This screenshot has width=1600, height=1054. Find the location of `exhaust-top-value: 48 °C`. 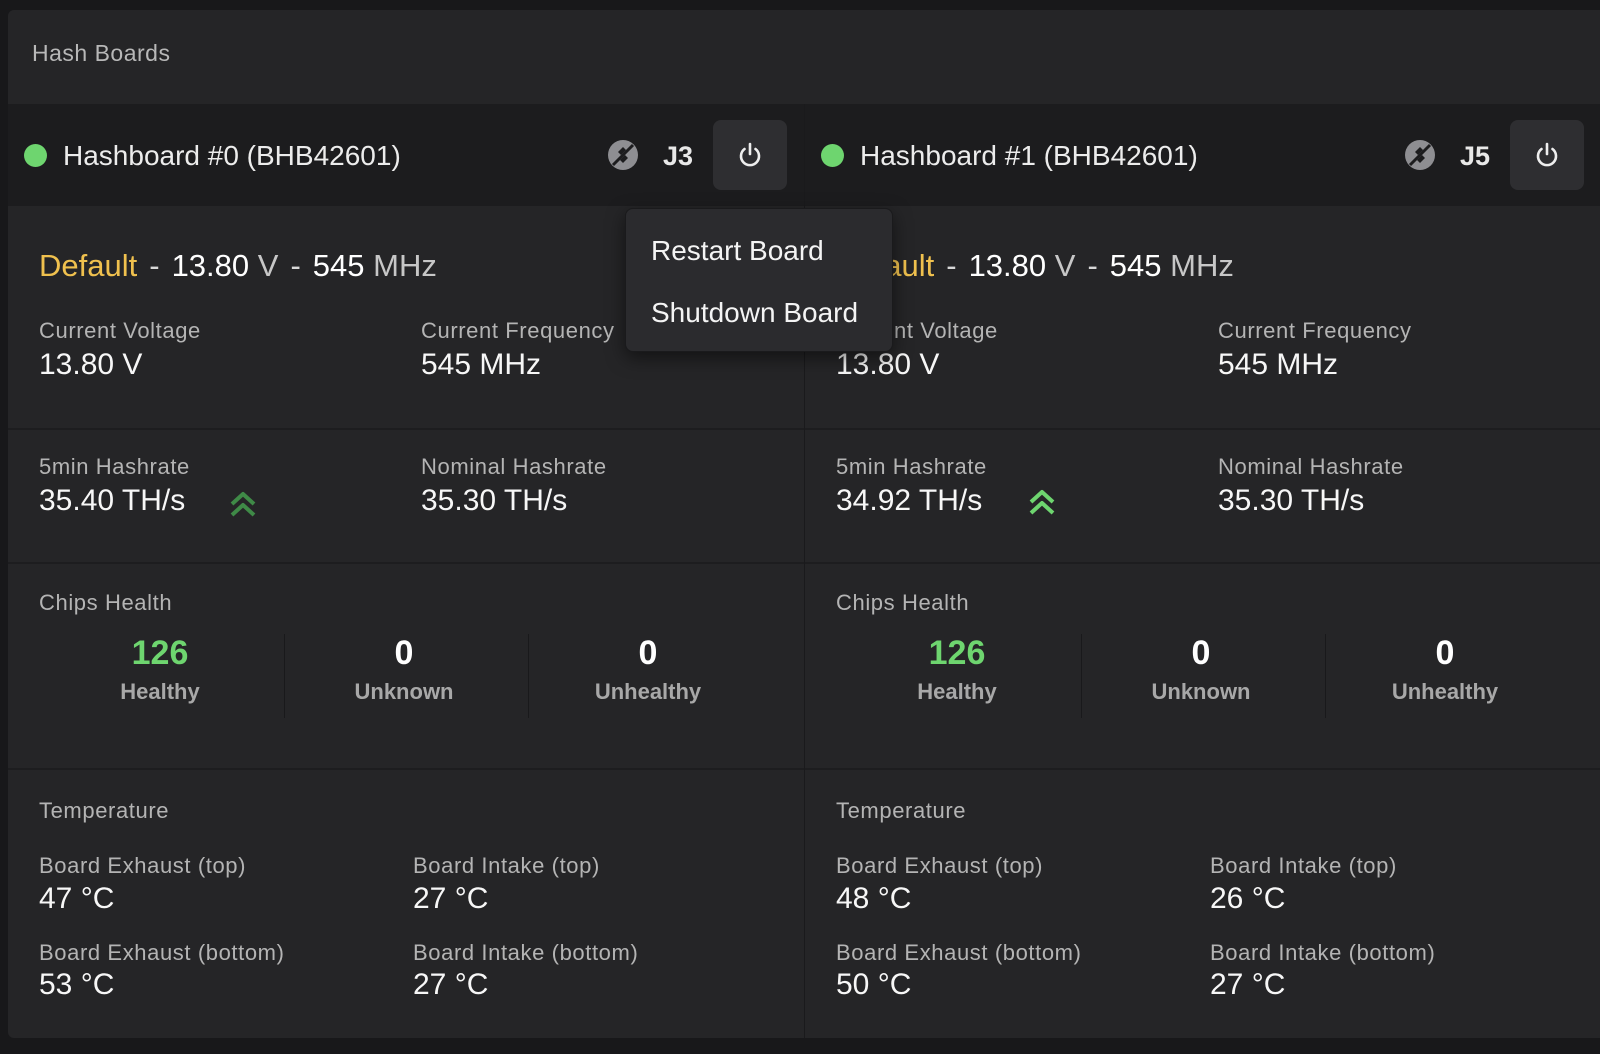

exhaust-top-value: 48 °C is located at coordinates (874, 898).